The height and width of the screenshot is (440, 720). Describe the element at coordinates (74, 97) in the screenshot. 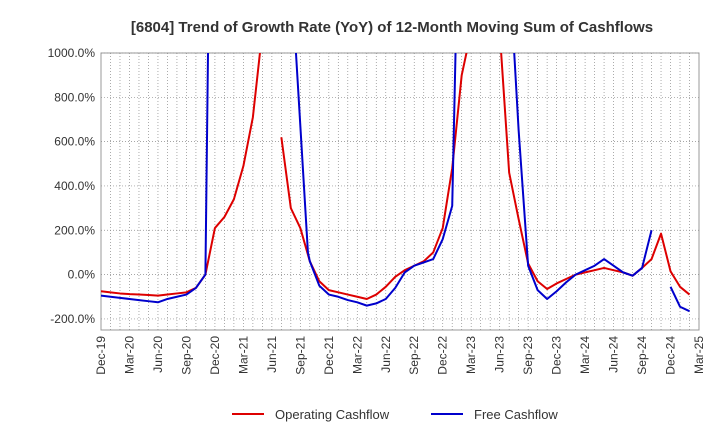

I see `y-tick-label: 800.0%` at that location.